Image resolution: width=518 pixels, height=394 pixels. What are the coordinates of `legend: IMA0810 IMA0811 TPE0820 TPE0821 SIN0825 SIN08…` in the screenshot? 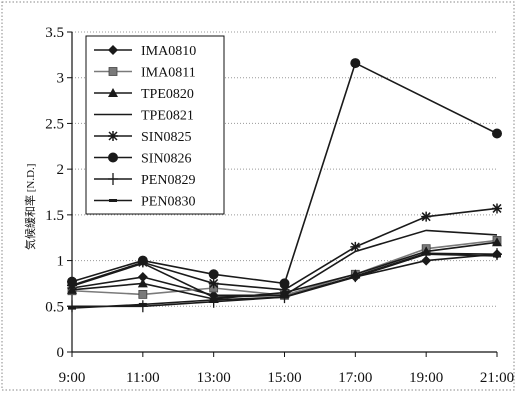 It's located at (155, 125).